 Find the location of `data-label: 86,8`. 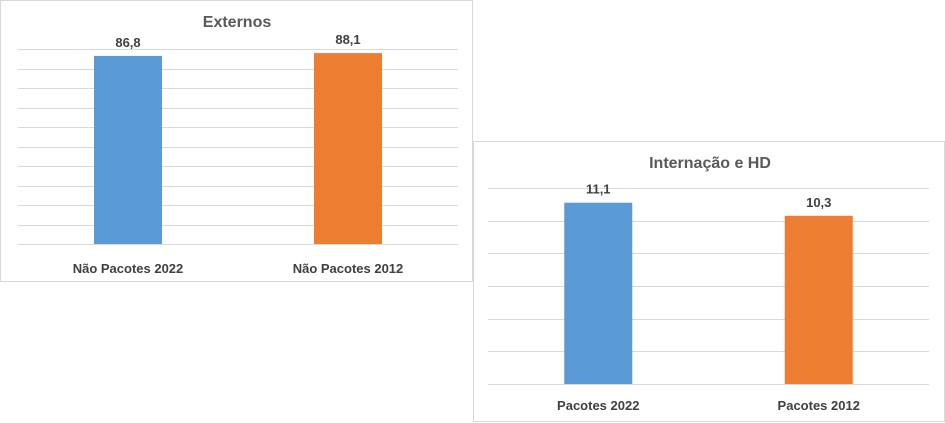

data-label: 86,8 is located at coordinates (127, 42).